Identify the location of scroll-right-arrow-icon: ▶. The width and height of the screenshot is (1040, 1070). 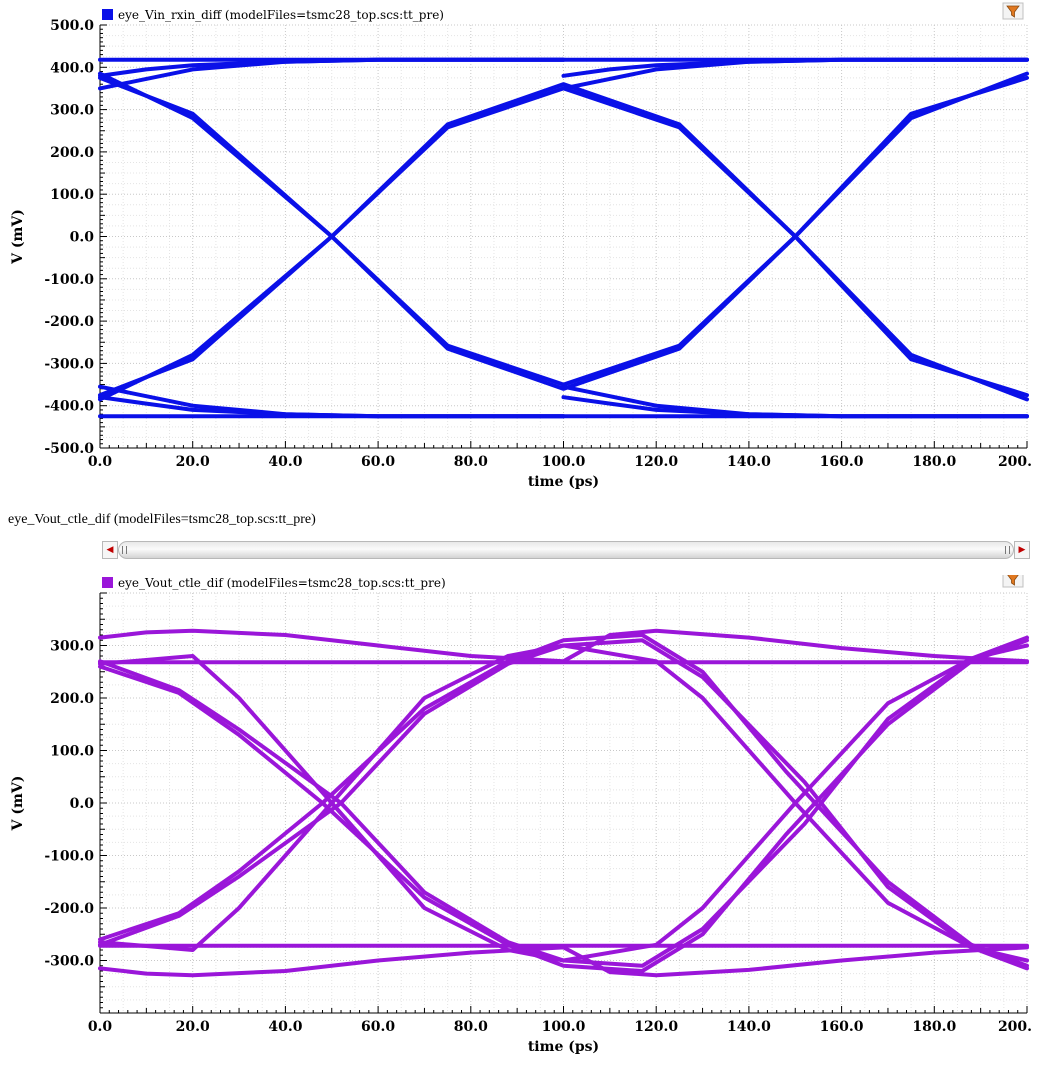
(1022, 550).